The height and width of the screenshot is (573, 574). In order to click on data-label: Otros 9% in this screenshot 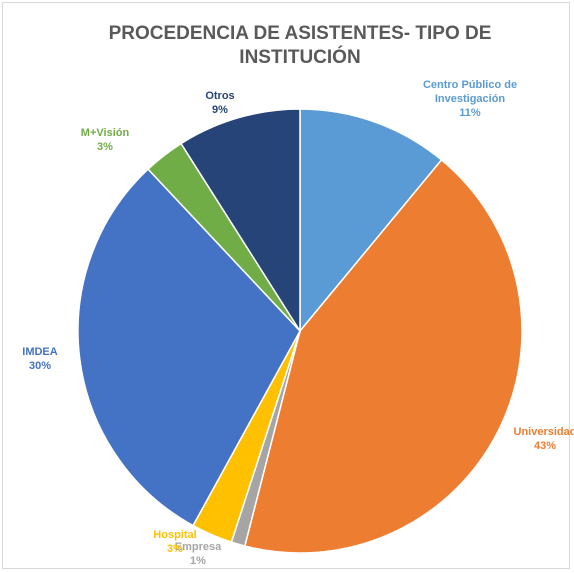, I will do `click(220, 103)`.